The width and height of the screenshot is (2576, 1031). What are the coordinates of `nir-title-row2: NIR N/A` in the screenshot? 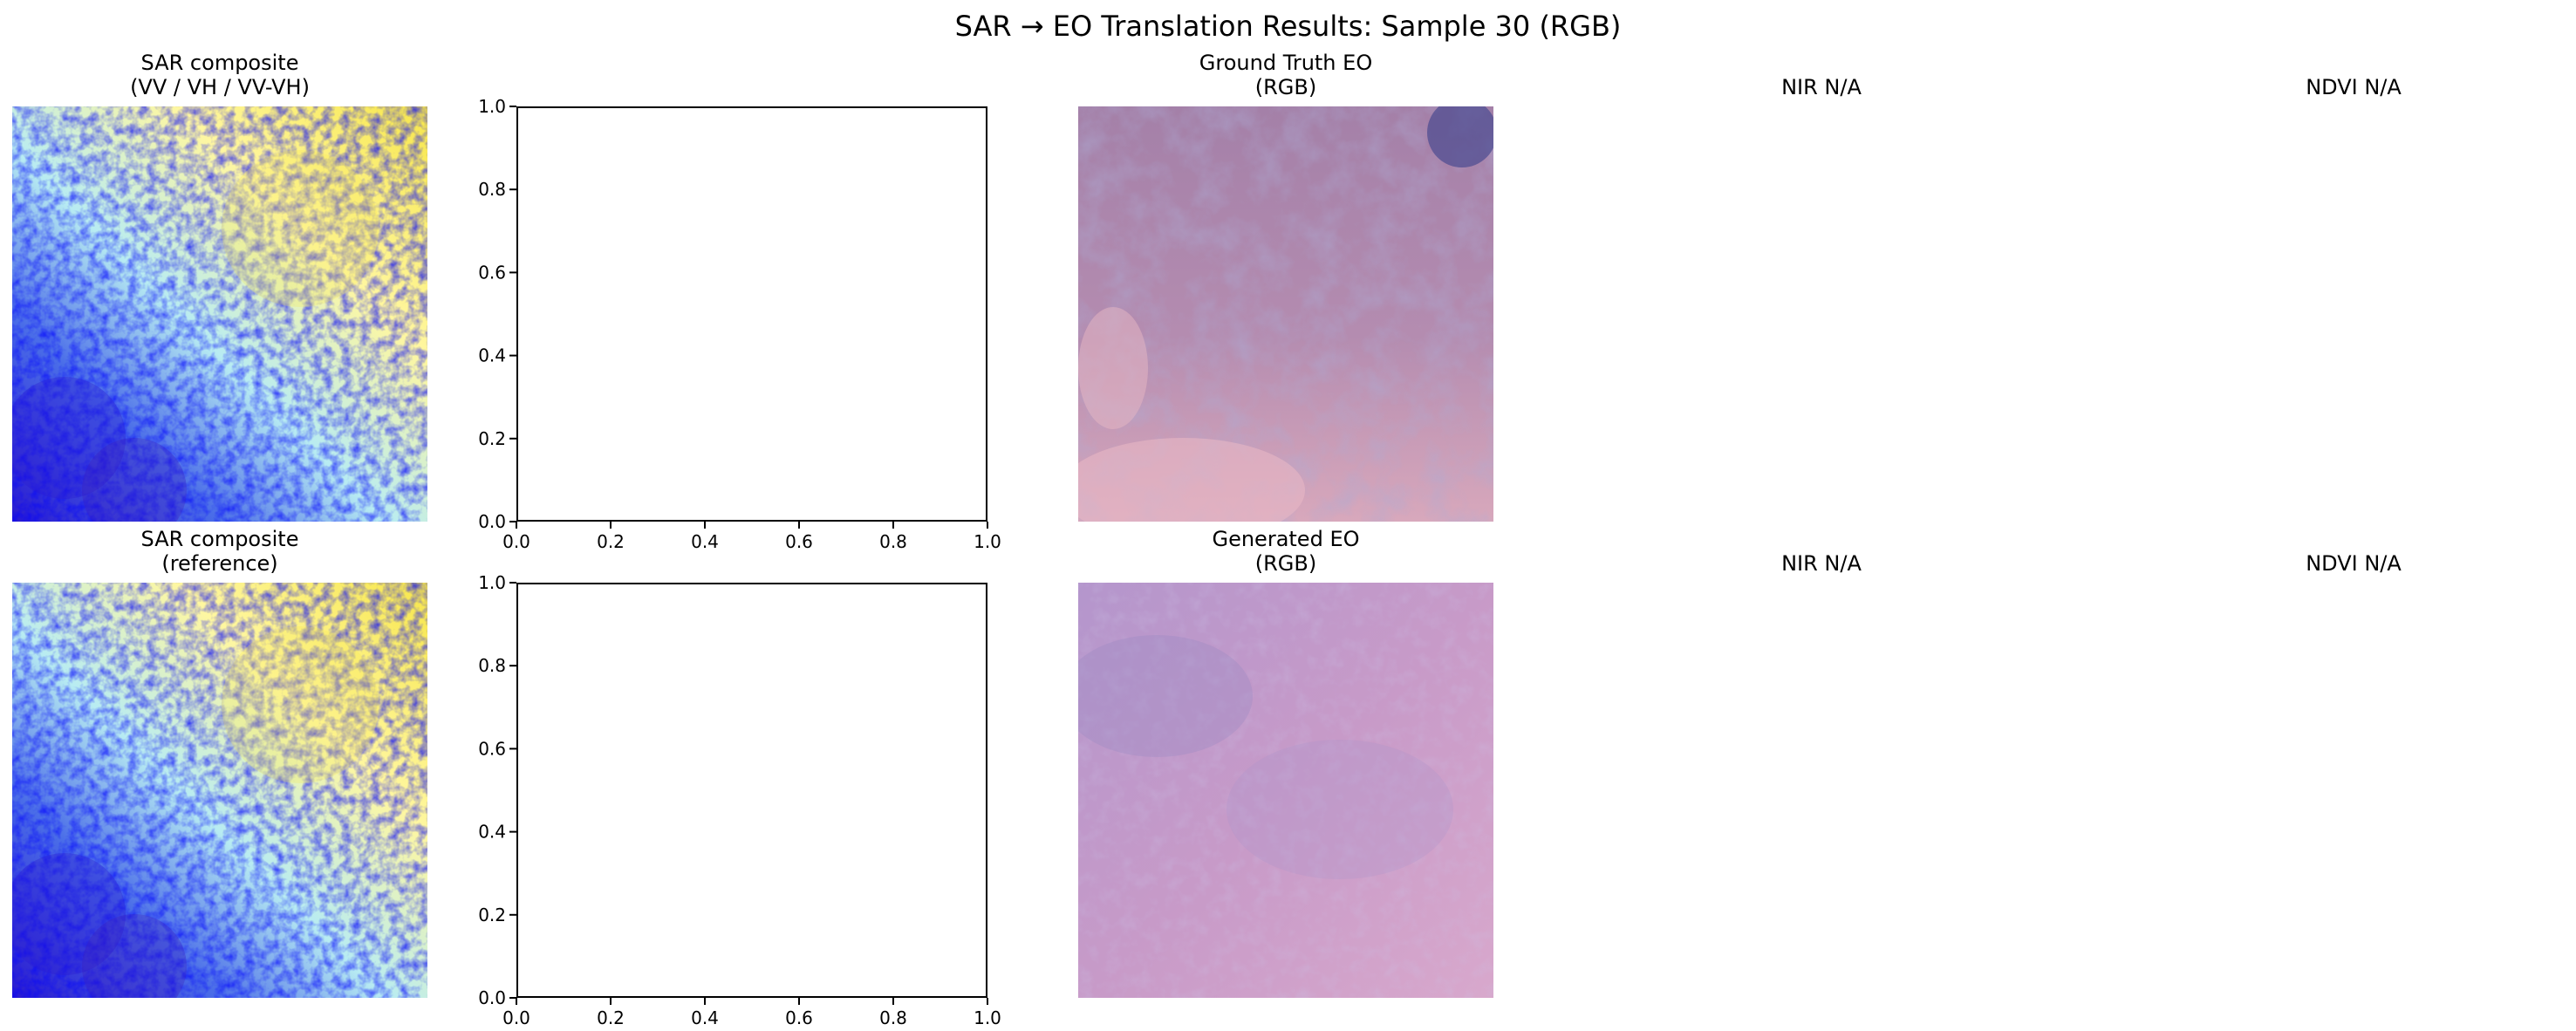 It's located at (1821, 563).